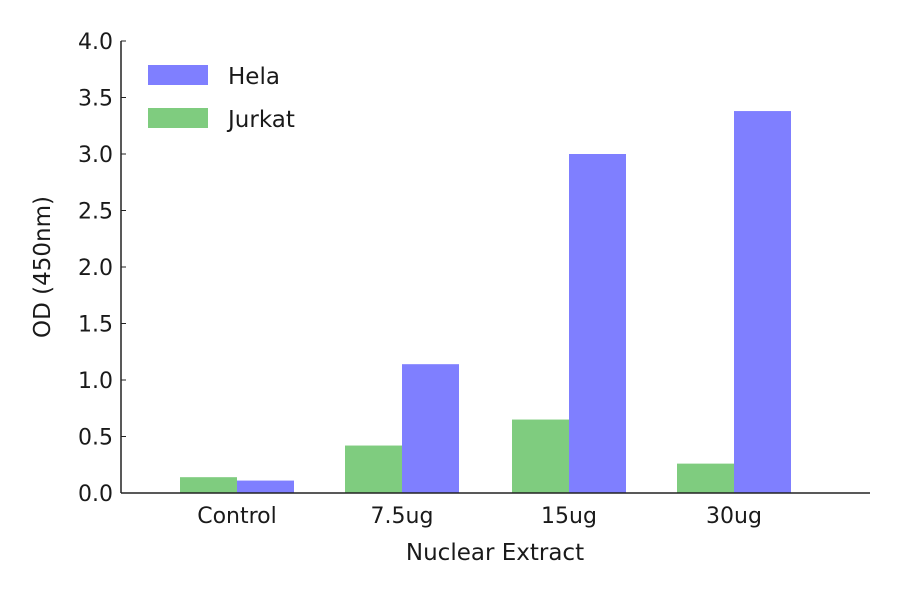  What do you see at coordinates (95, 155) in the screenshot?
I see `y-tick-label: 3.0` at bounding box center [95, 155].